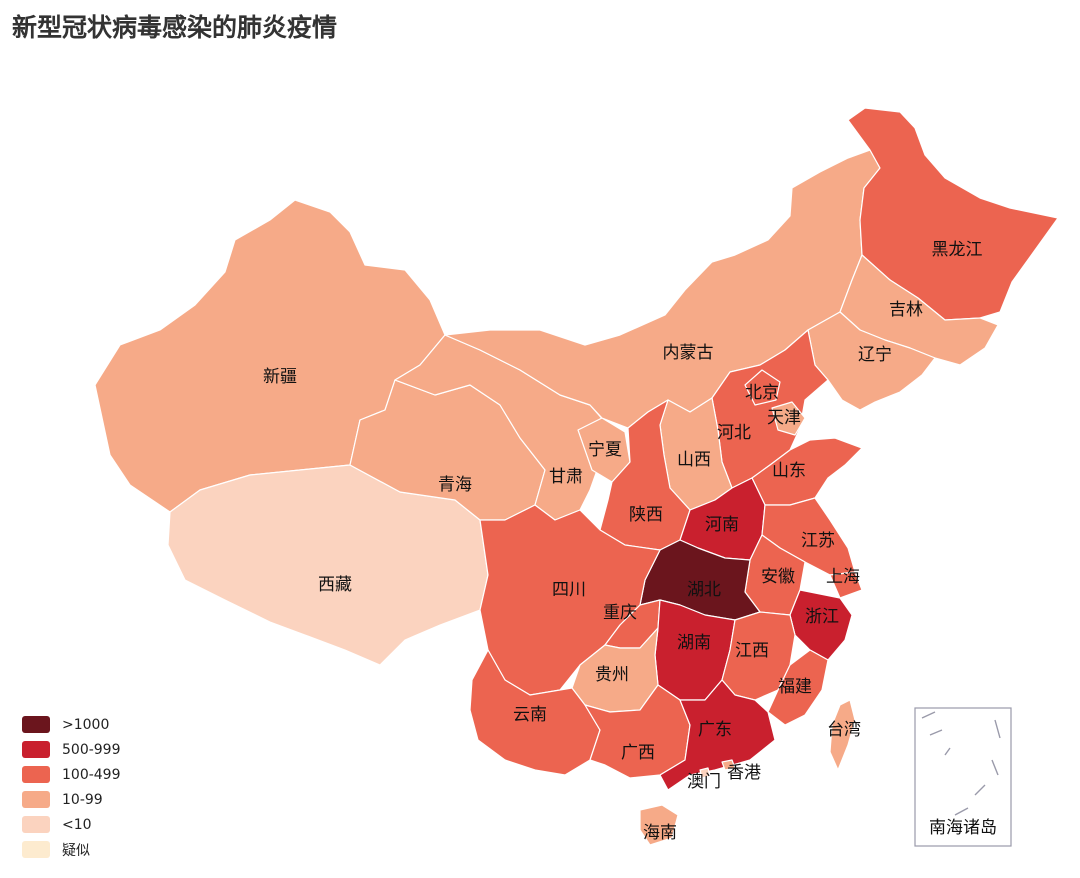  What do you see at coordinates (734, 433) in the screenshot?
I see `label-hebei: 河北` at bounding box center [734, 433].